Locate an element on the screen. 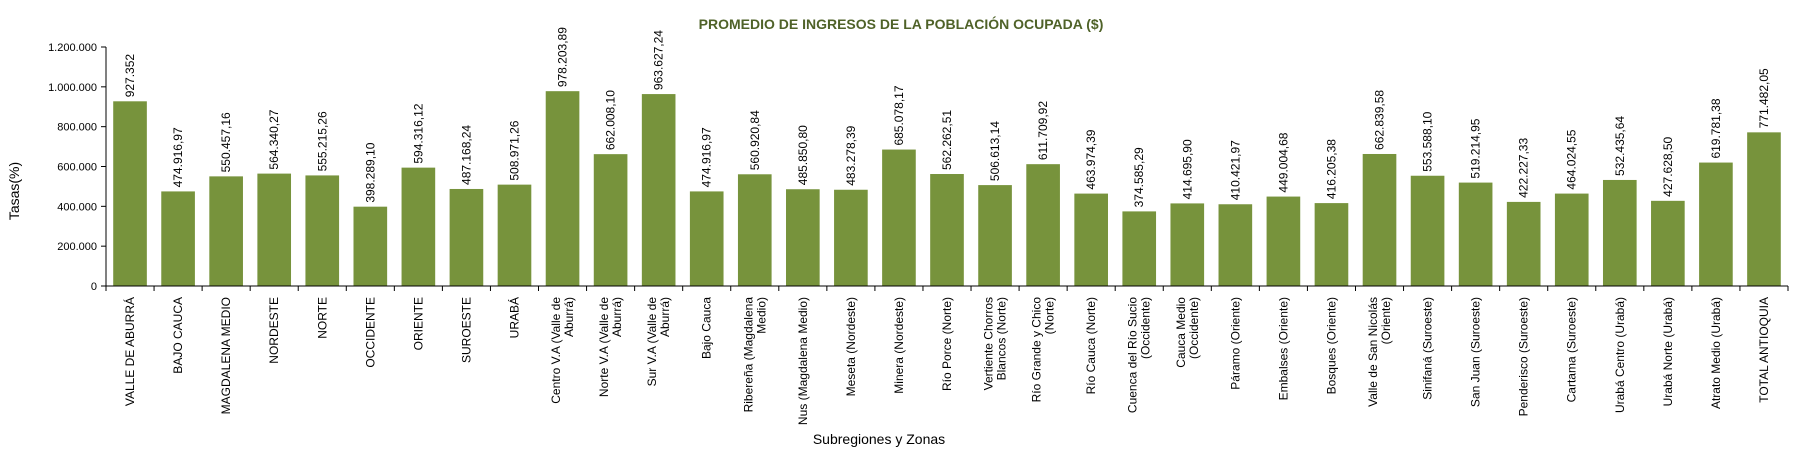  x-tick-label: Río Cauca (Norte) is located at coordinates (1091, 345).